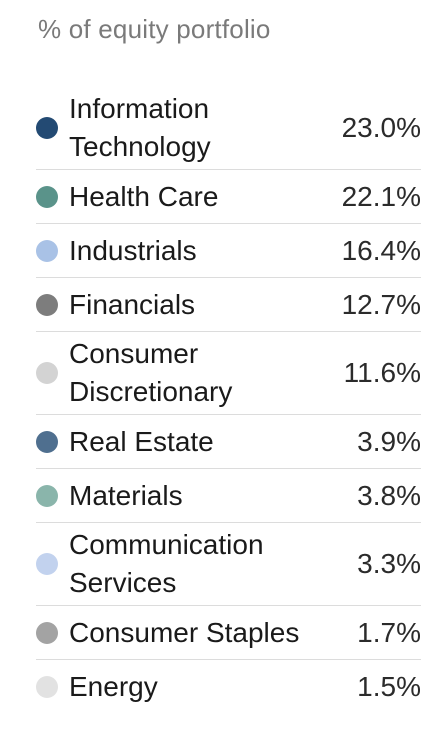  I want to click on list-item-information-technology: Information Technology 23.0%, so click(228, 128).